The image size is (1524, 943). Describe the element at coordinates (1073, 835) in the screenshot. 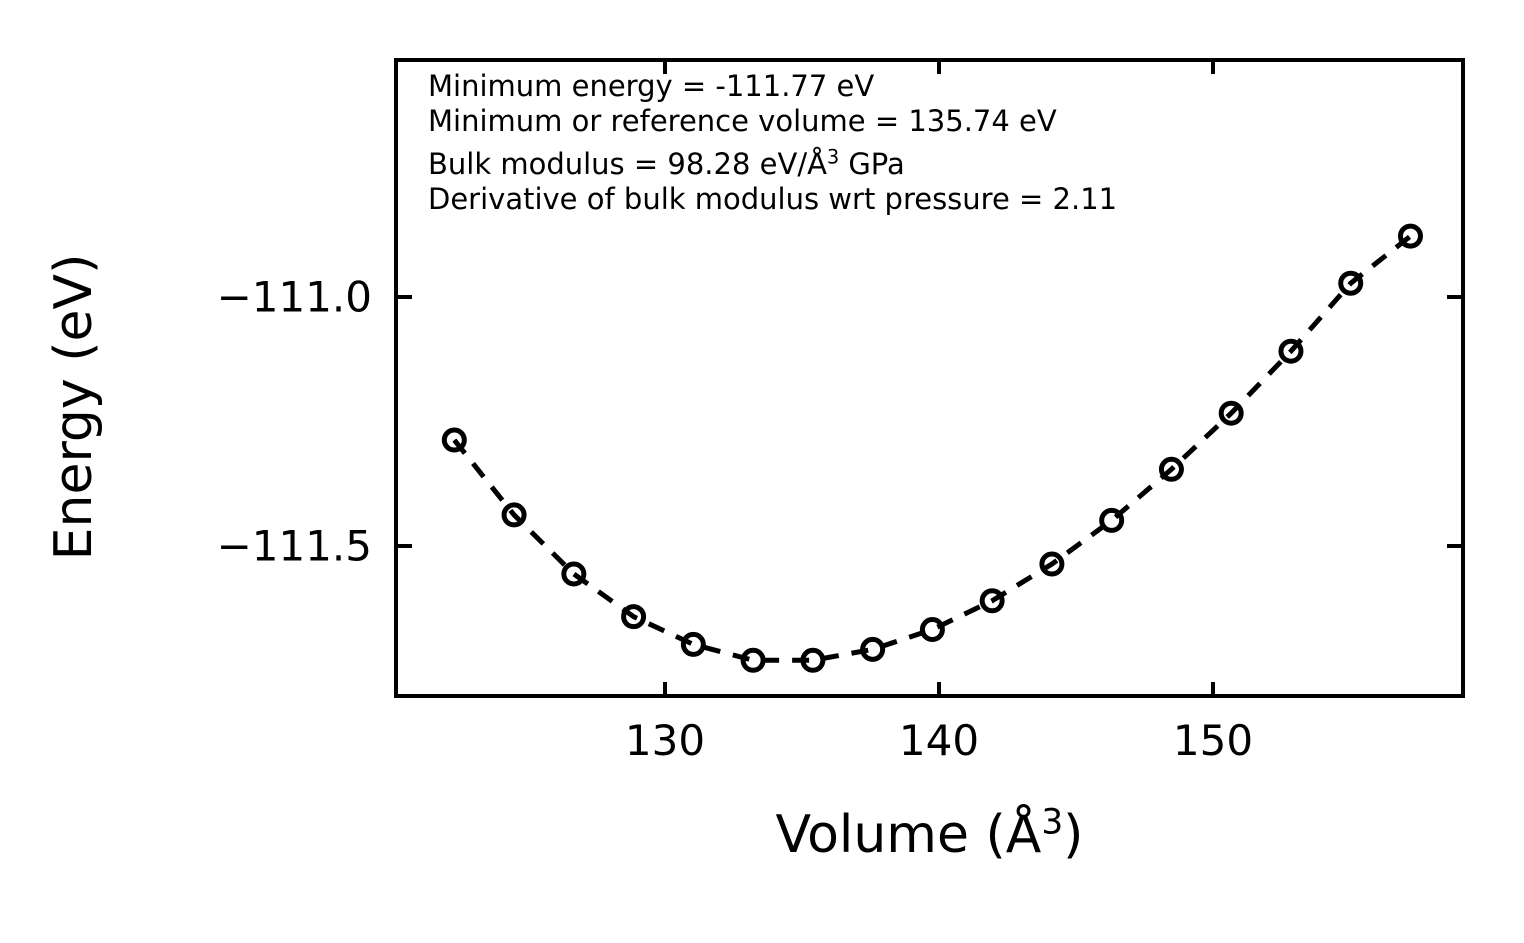

I see `x-axis-label-suffix: )` at that location.